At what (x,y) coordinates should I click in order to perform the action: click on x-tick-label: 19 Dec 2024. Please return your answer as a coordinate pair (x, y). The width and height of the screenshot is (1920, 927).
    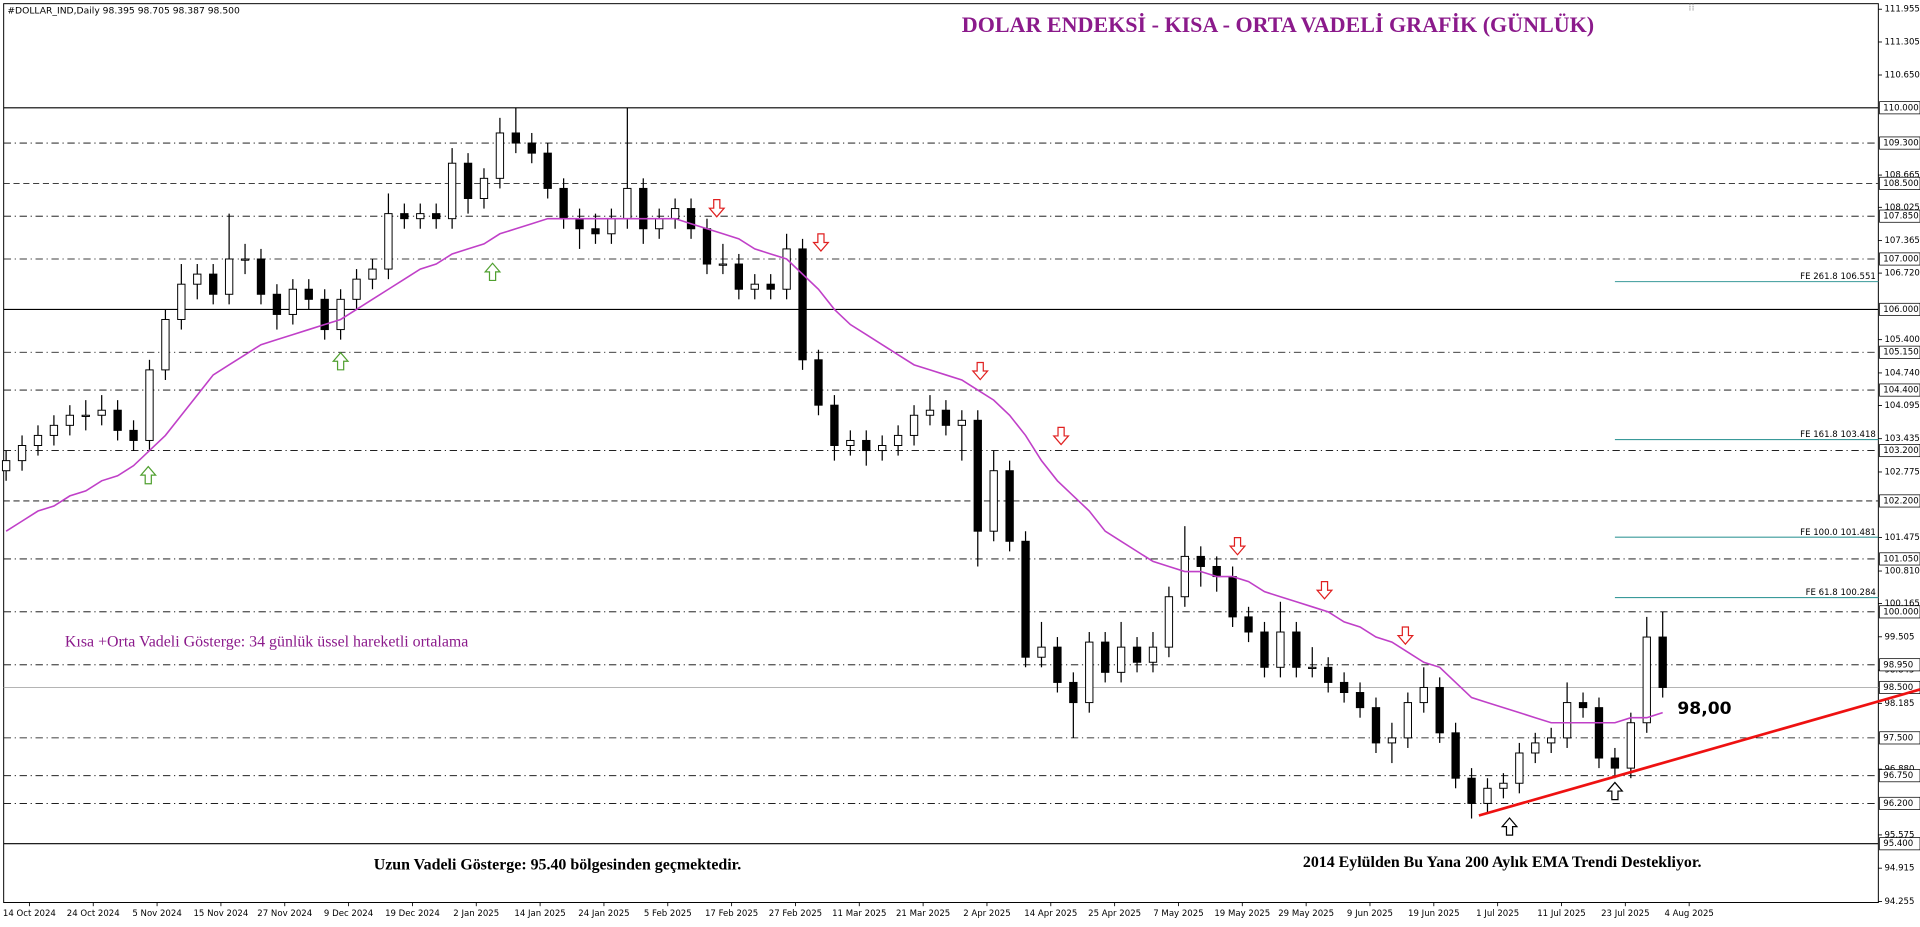
    Looking at the image, I should click on (412, 914).